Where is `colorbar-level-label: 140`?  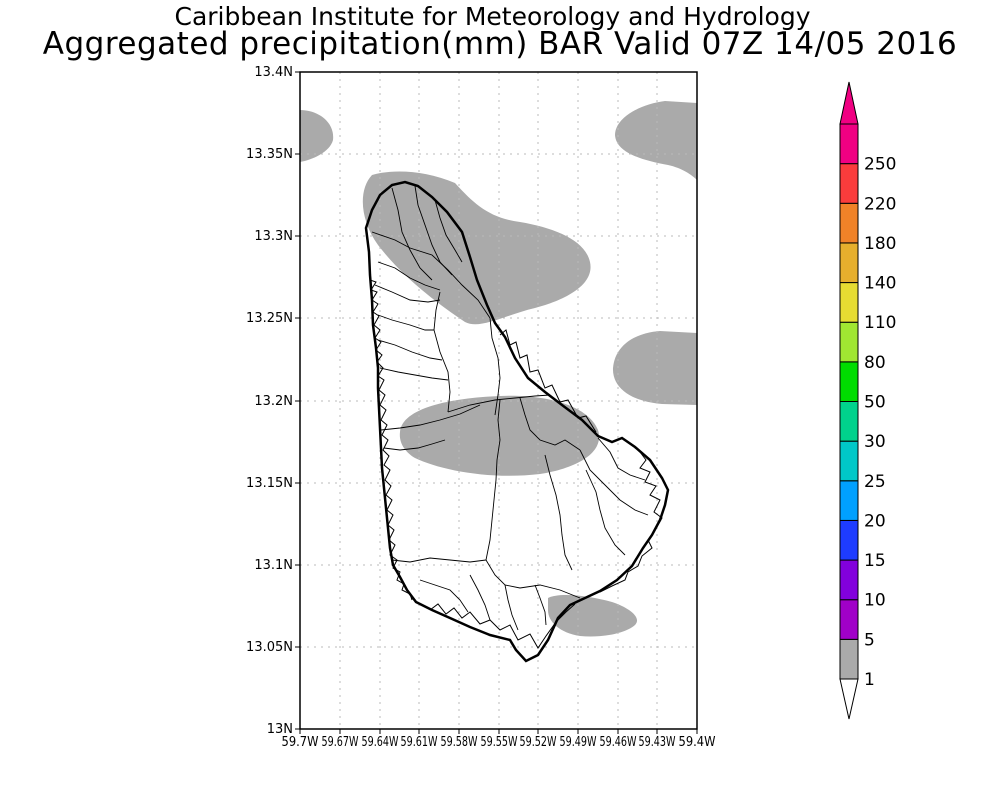
colorbar-level-label: 140 is located at coordinates (880, 284).